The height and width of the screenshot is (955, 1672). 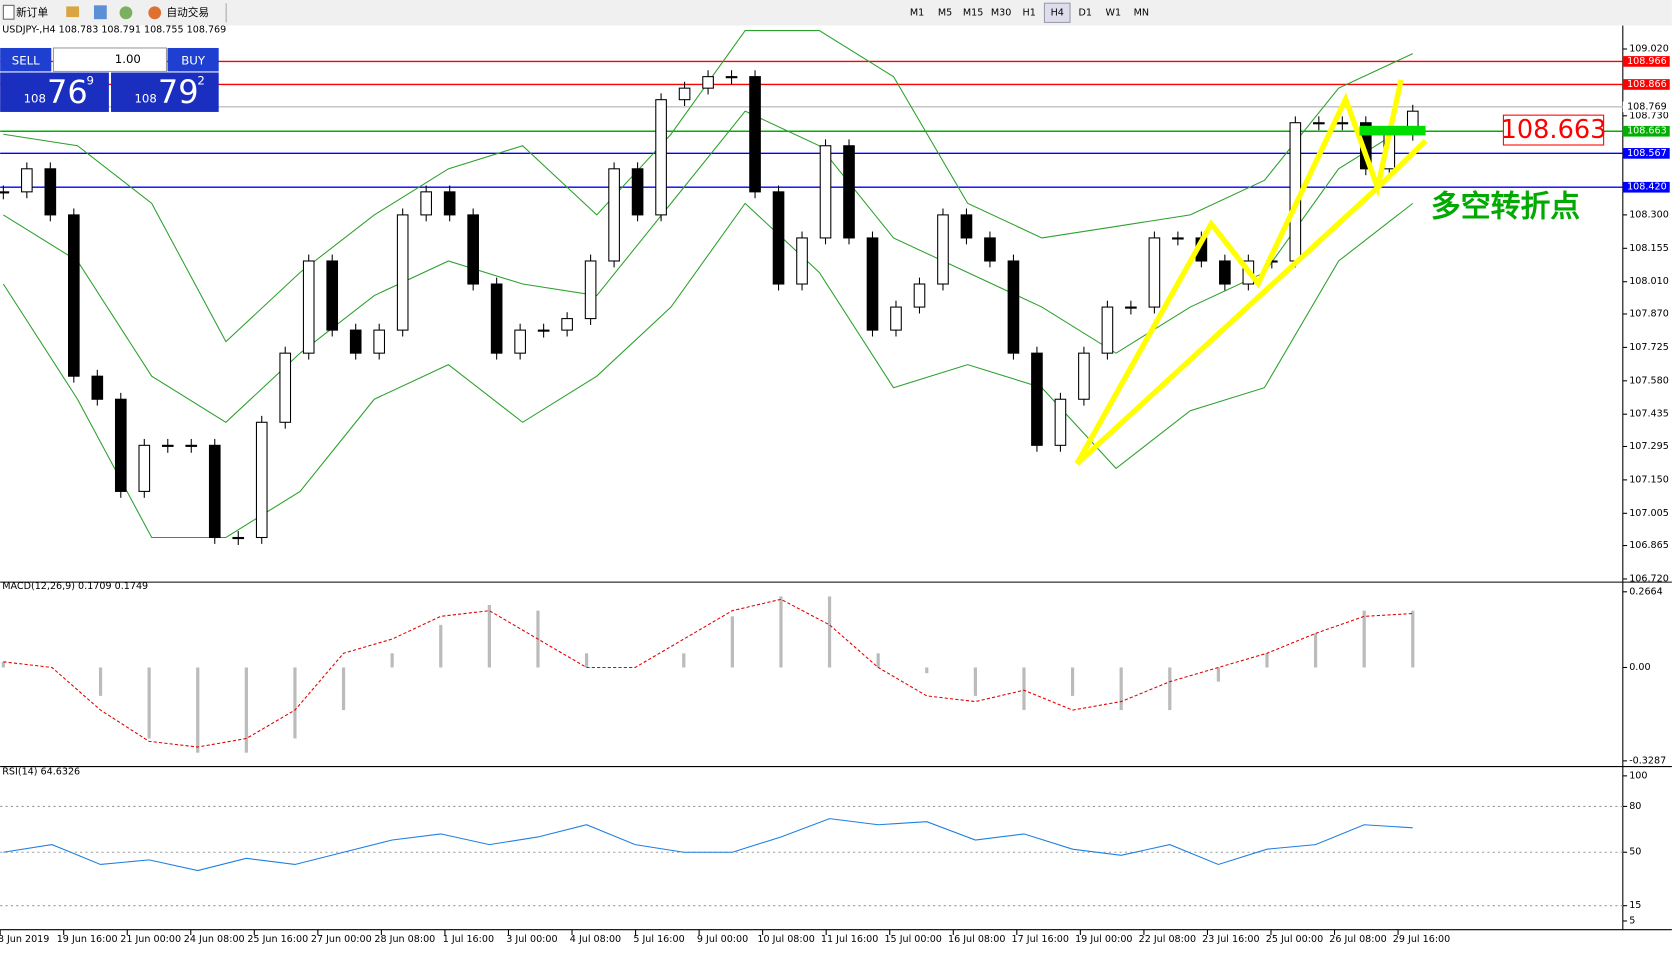 I want to click on auto-trade-icon, so click(x=155, y=13).